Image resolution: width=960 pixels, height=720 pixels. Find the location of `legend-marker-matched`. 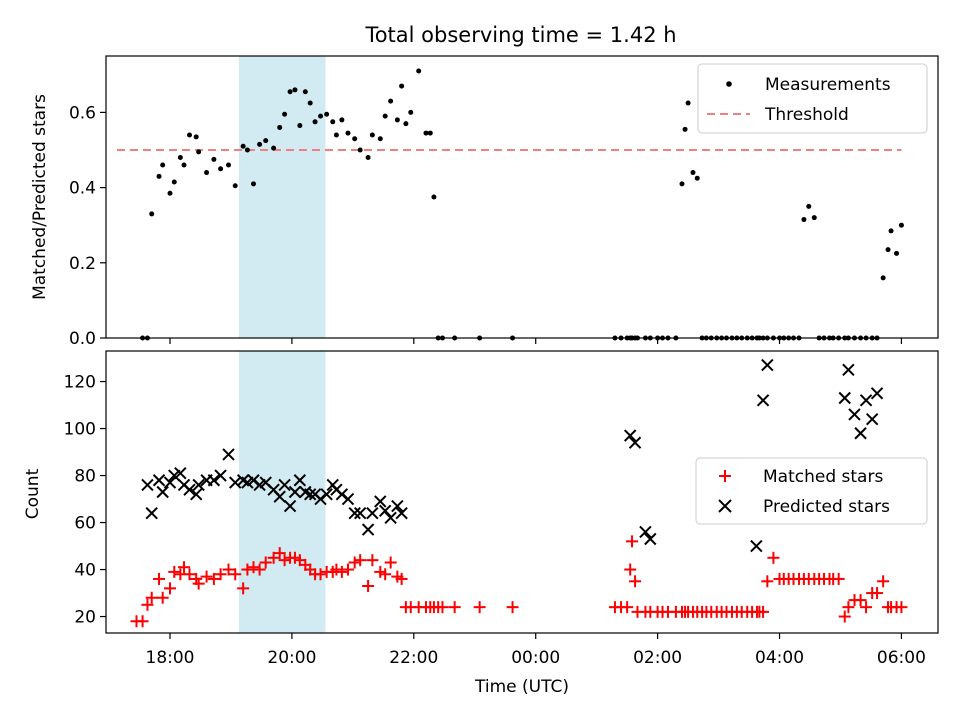

legend-marker-matched is located at coordinates (725, 476).